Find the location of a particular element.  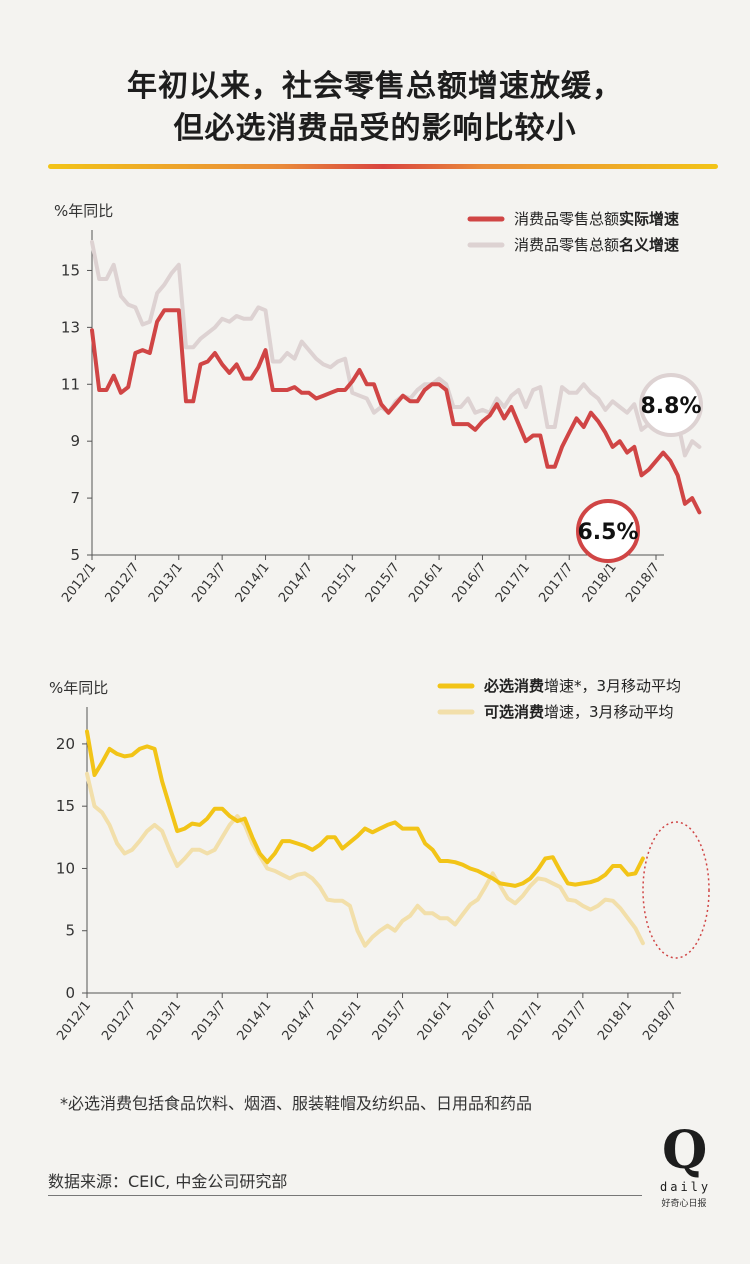

title-line-1: 年初以来，社会零售总额增速放缓， is located at coordinates (375, 86).